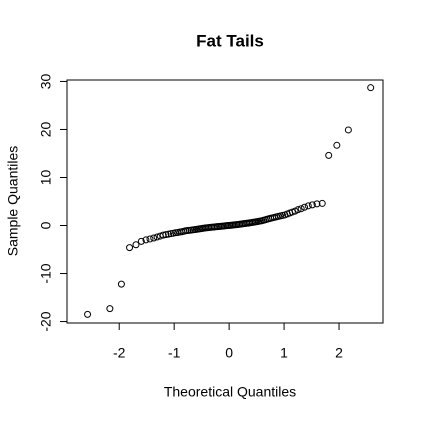  Describe the element at coordinates (46, 321) in the screenshot. I see `y-tick-label: -20` at that location.